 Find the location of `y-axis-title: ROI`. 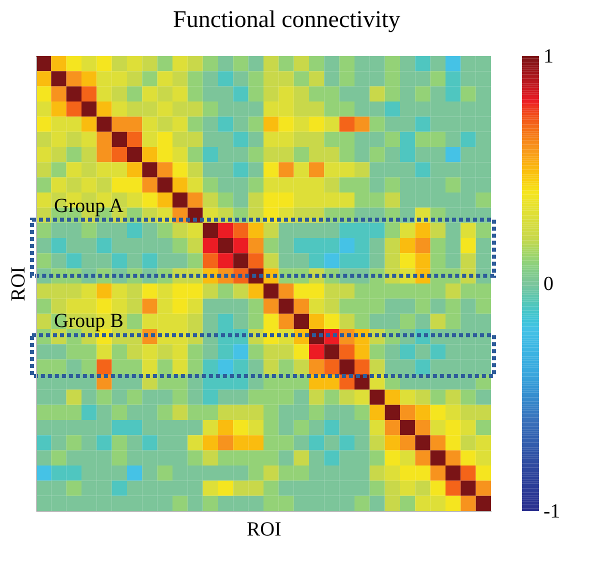

y-axis-title: ROI is located at coordinates (19, 284).